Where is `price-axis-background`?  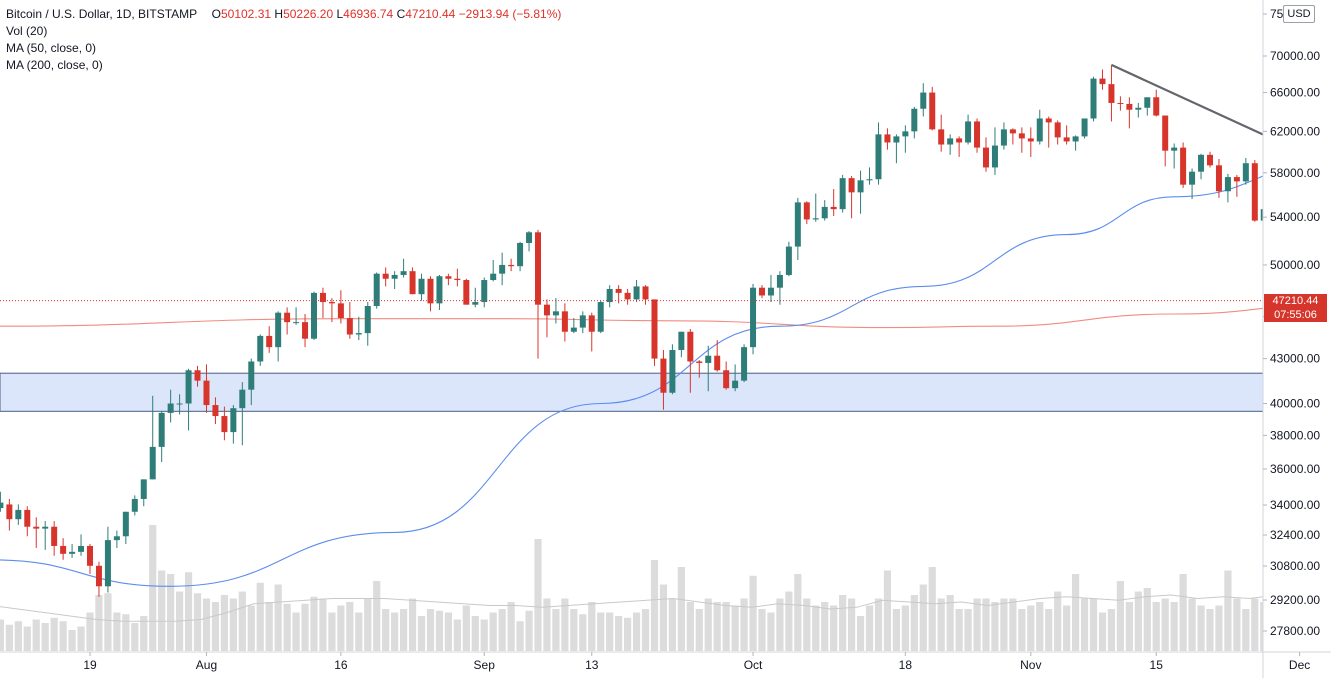 price-axis-background is located at coordinates (1297, 339).